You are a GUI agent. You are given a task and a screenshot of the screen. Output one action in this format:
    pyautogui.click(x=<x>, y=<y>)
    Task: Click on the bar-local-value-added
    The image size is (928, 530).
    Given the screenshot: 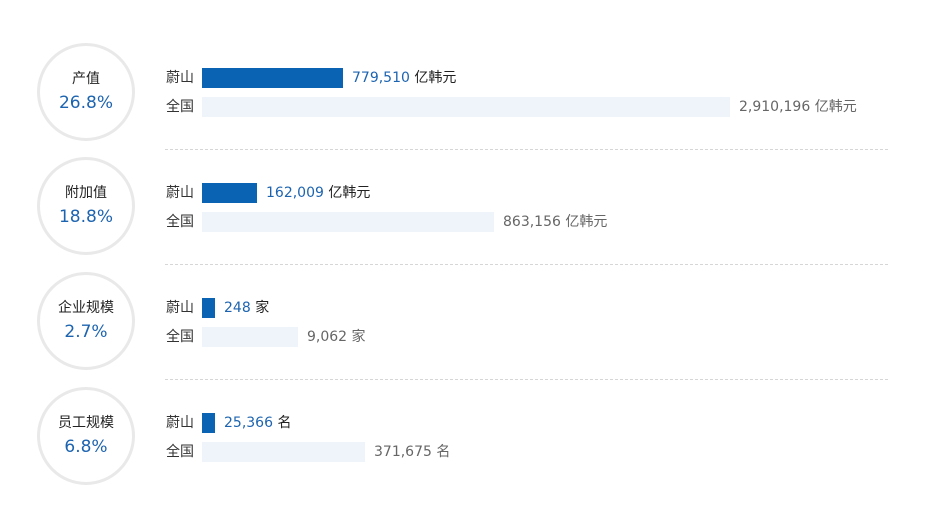 What is the action you would take?
    pyautogui.click(x=229, y=193)
    